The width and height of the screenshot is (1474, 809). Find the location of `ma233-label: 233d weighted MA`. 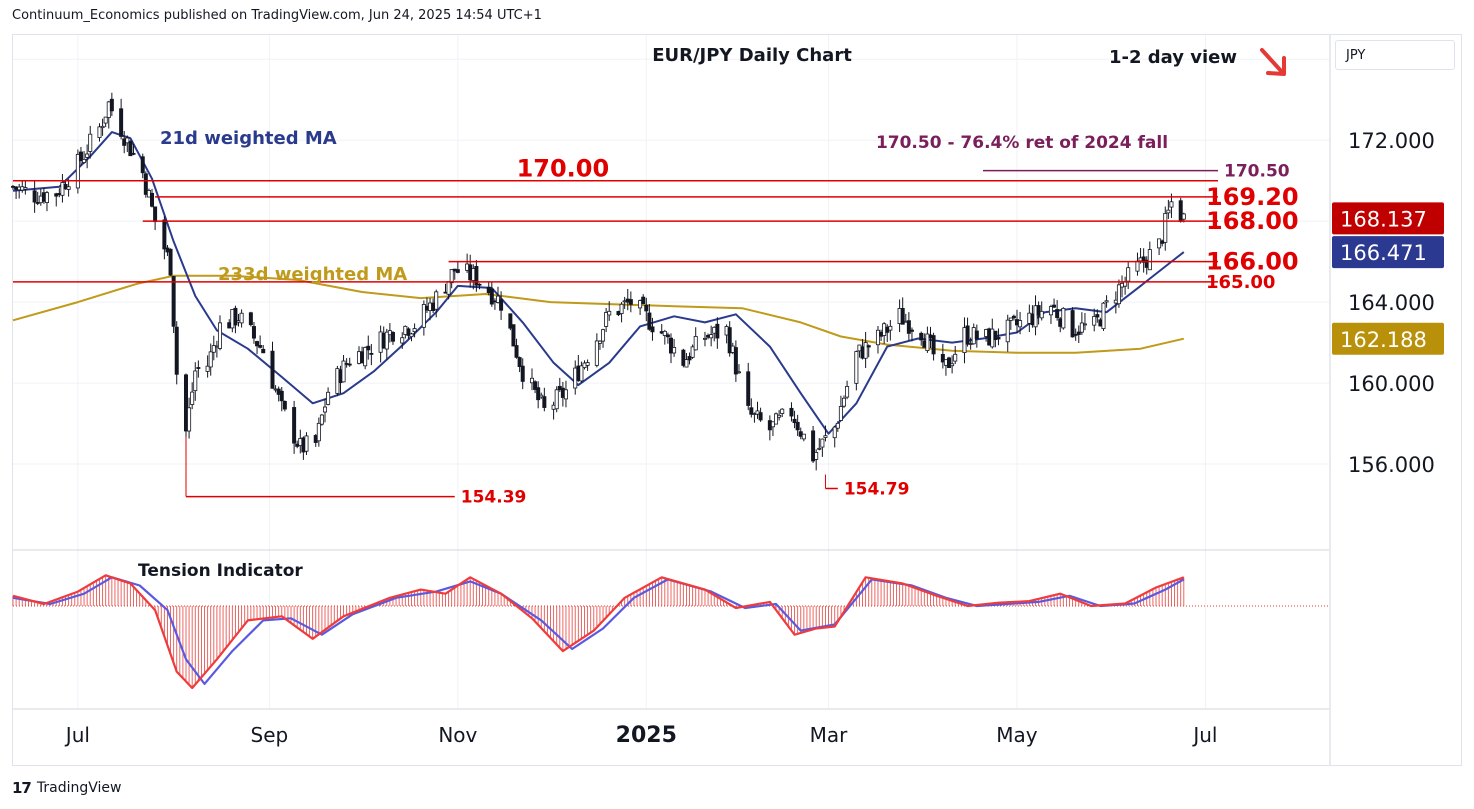

ma233-label: 233d weighted MA is located at coordinates (312, 274).